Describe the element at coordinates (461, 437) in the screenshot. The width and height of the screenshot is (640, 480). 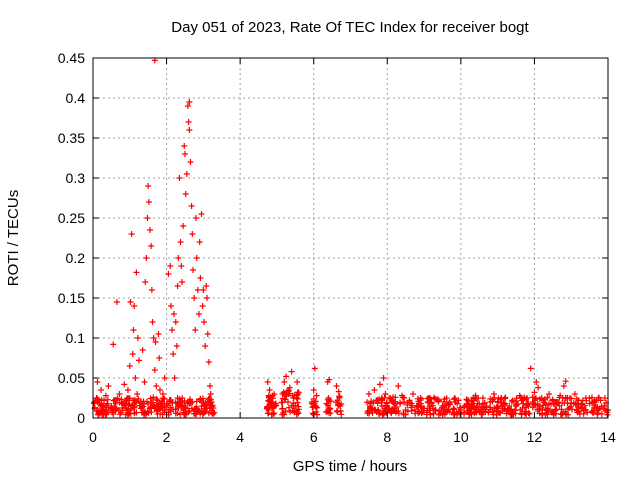
I see `x-tick-label: 10` at that location.